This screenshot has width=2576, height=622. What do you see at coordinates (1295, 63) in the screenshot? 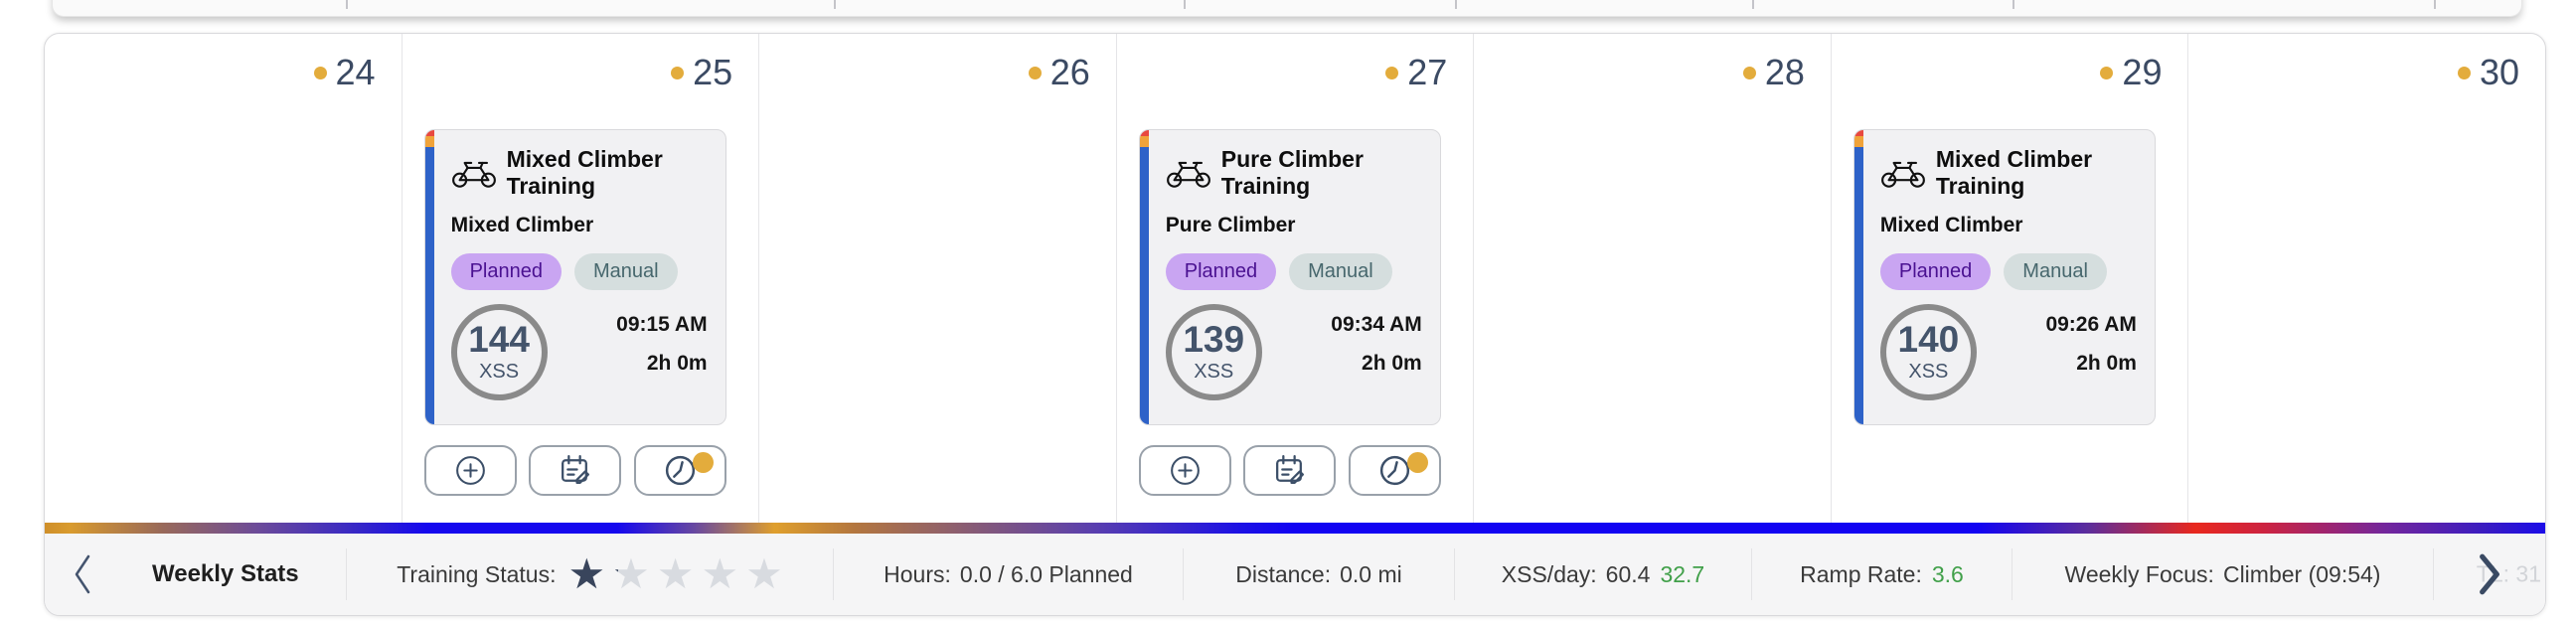
I see `day-header: 27` at bounding box center [1295, 63].